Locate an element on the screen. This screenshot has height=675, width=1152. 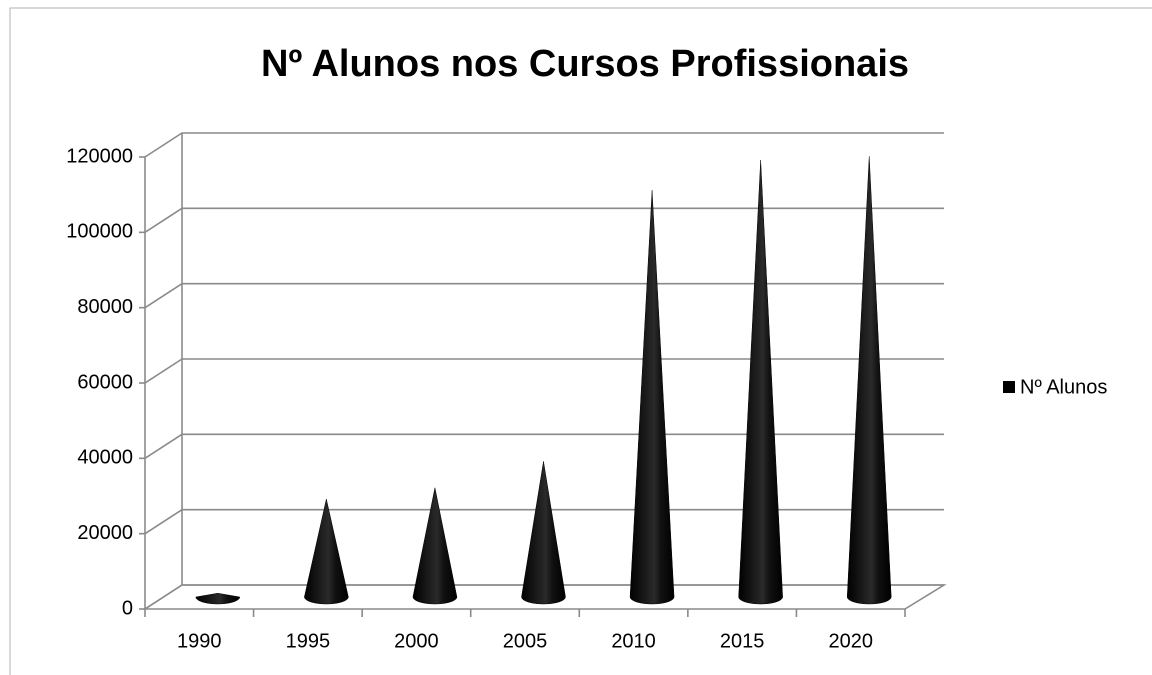
x-tick-label: 2020 is located at coordinates (850, 641).